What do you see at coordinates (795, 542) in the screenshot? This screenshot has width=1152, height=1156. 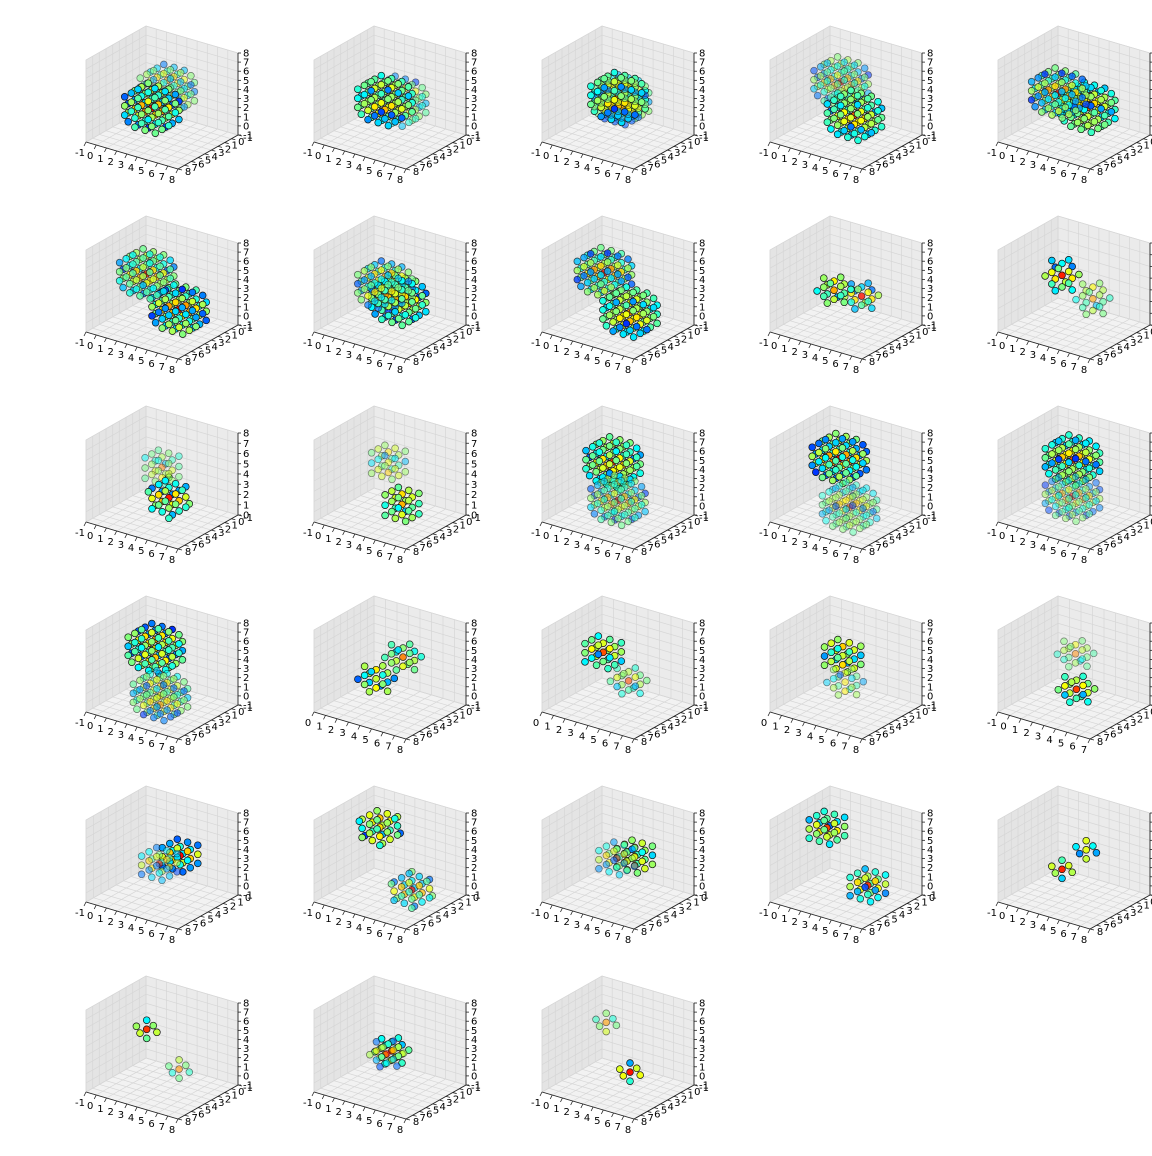 I see `x-tick-label: 2` at bounding box center [795, 542].